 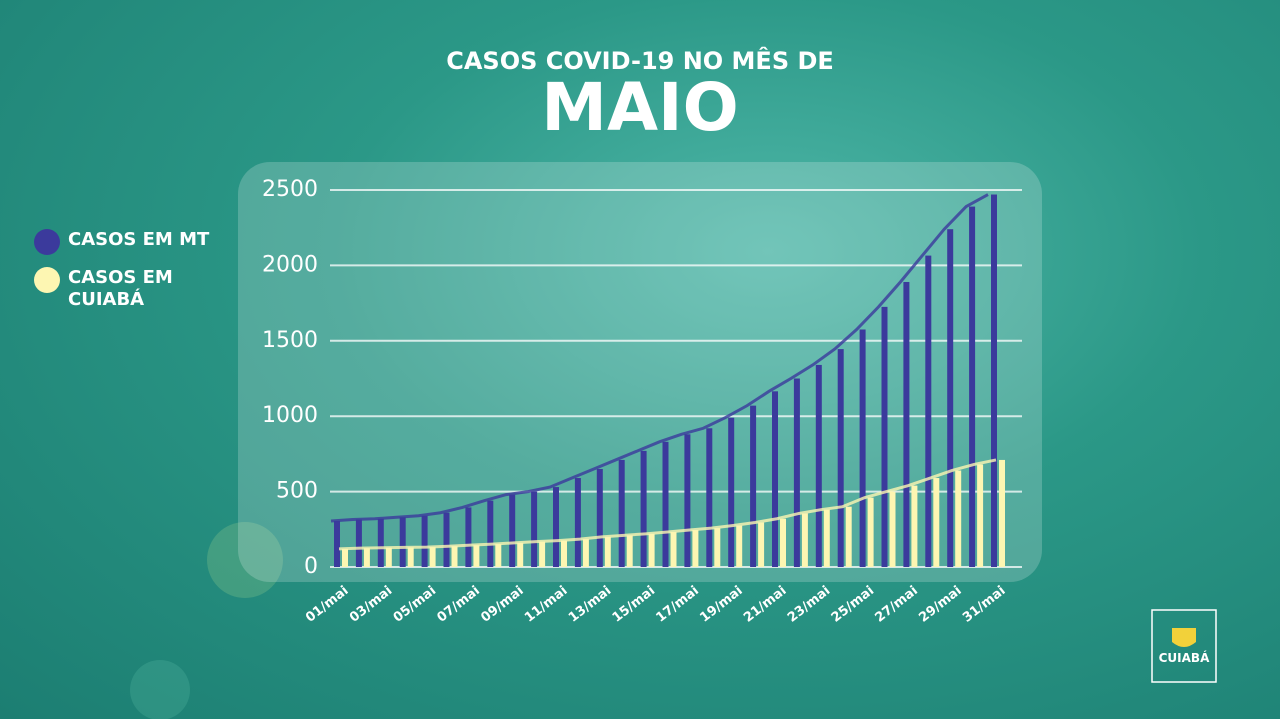 I want to click on legend-label: CASOS EM MT, so click(x=139, y=239).